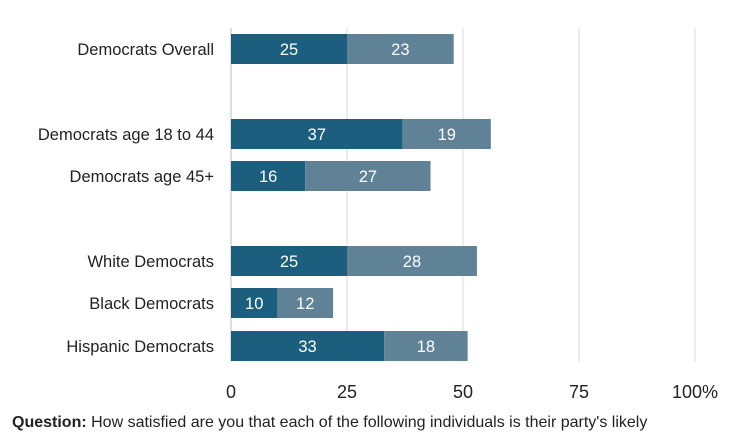  What do you see at coordinates (49, 422) in the screenshot?
I see `footnote-prefix: Question:` at bounding box center [49, 422].